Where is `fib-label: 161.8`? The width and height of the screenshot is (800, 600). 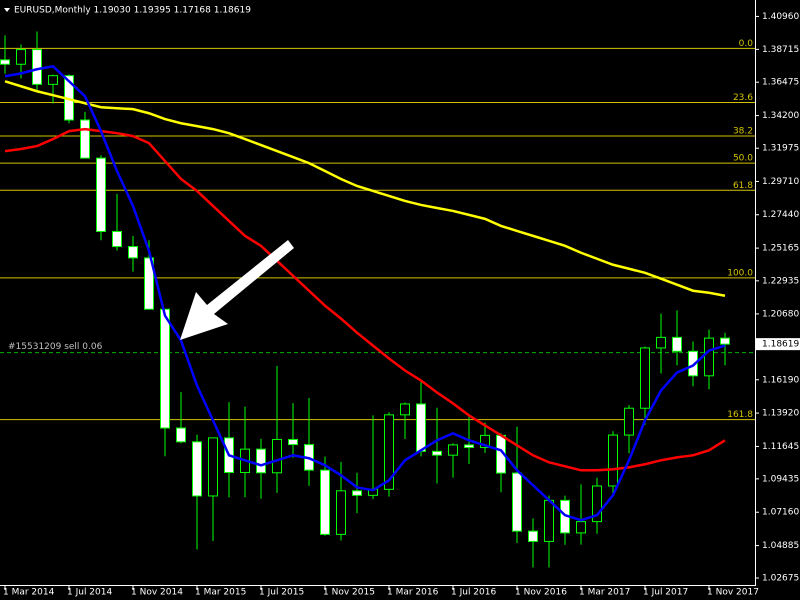 fib-label: 161.8 is located at coordinates (740, 415).